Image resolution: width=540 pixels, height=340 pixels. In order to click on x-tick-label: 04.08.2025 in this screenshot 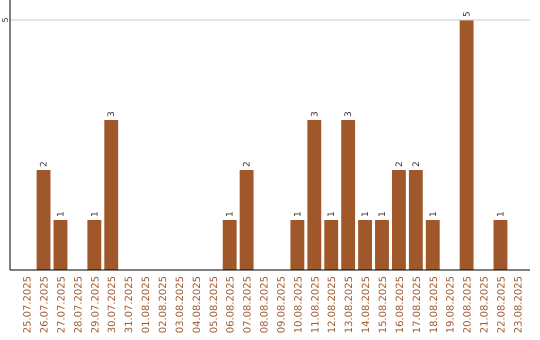, I will do `click(197, 305)`.